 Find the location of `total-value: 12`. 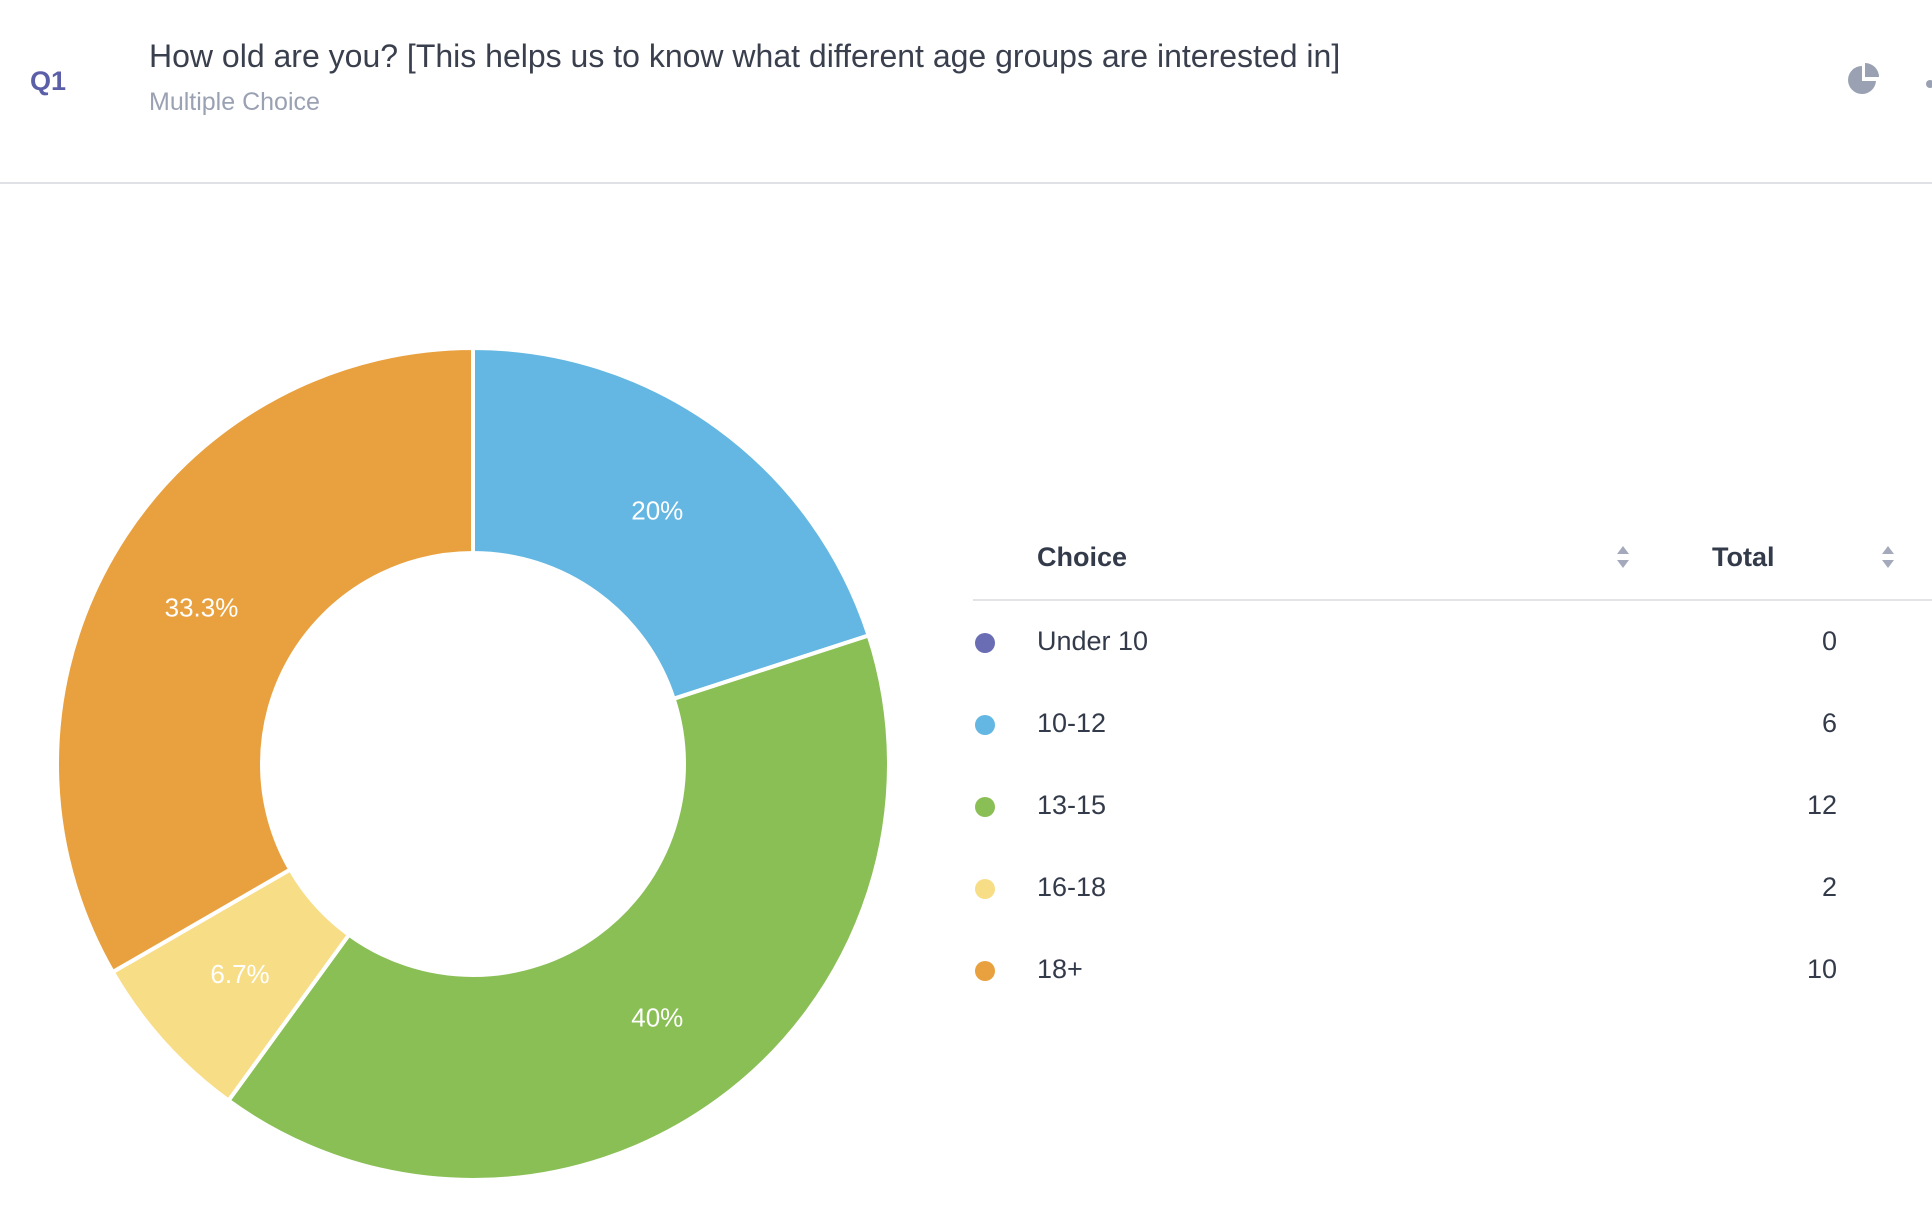

total-value: 12 is located at coordinates (1821, 805).